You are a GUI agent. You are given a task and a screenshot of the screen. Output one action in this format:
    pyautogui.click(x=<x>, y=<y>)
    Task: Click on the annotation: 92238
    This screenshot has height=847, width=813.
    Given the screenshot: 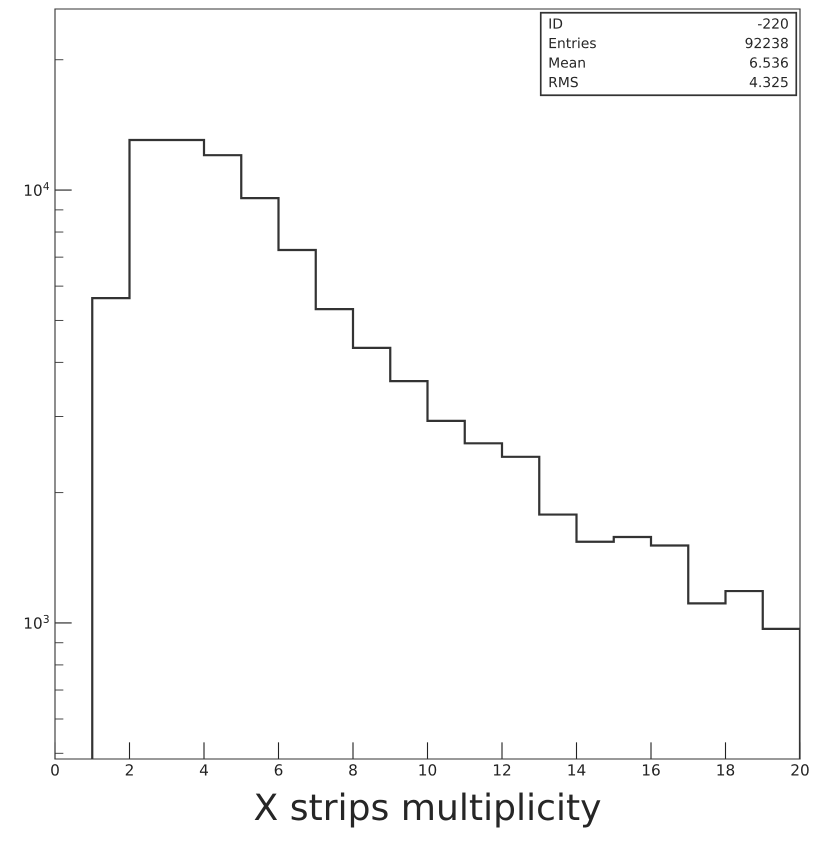 What is the action you would take?
    pyautogui.click(x=767, y=43)
    